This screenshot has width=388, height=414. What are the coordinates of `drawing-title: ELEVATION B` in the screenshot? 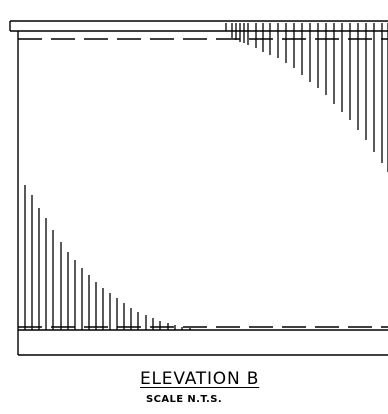 It's located at (200, 379).